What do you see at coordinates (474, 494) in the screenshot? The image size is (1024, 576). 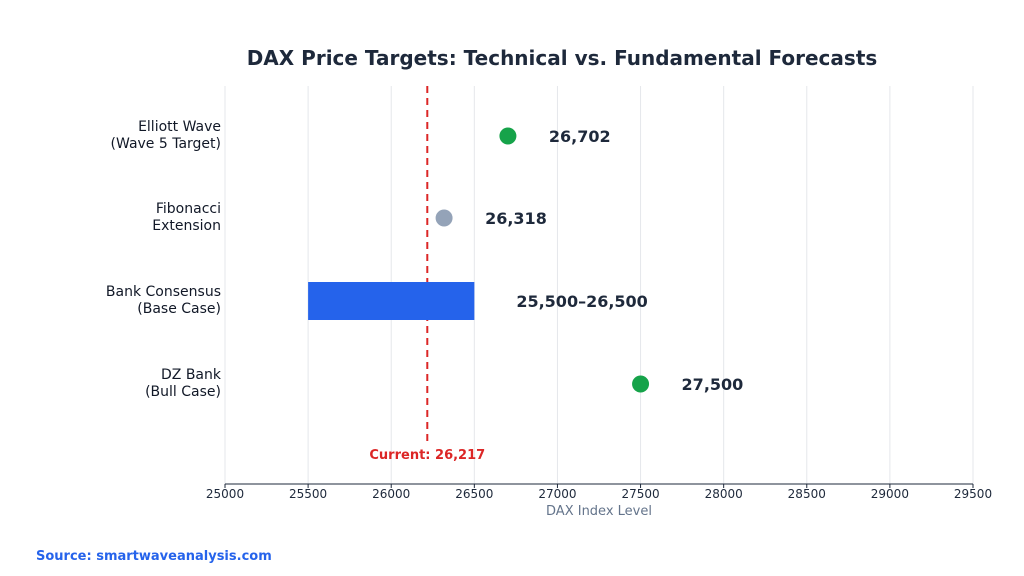 I see `x-tick-label: 26500` at bounding box center [474, 494].